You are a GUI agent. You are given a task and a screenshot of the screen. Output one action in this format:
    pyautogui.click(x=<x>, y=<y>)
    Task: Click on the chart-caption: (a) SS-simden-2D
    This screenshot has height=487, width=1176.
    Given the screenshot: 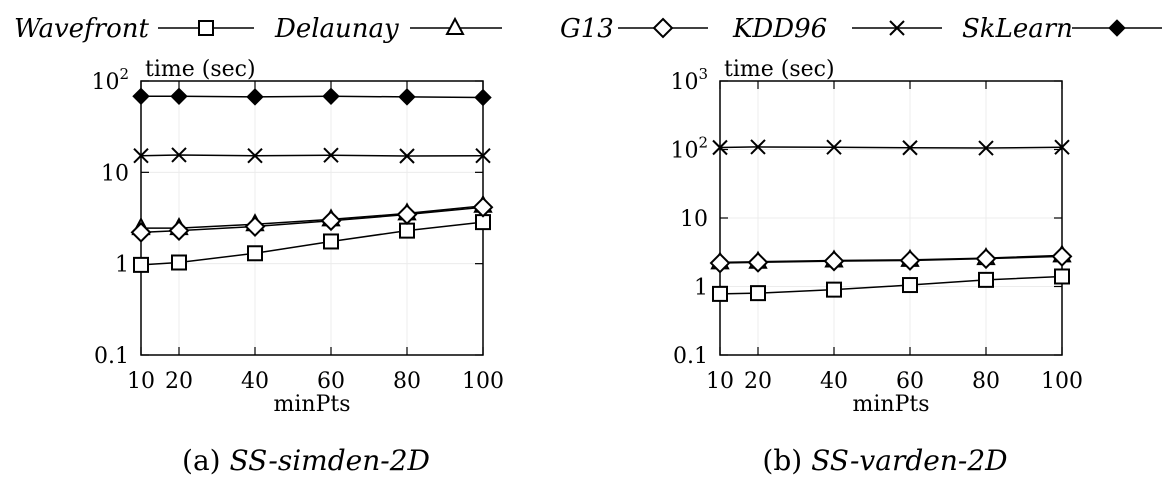 What is the action you would take?
    pyautogui.click(x=306, y=460)
    